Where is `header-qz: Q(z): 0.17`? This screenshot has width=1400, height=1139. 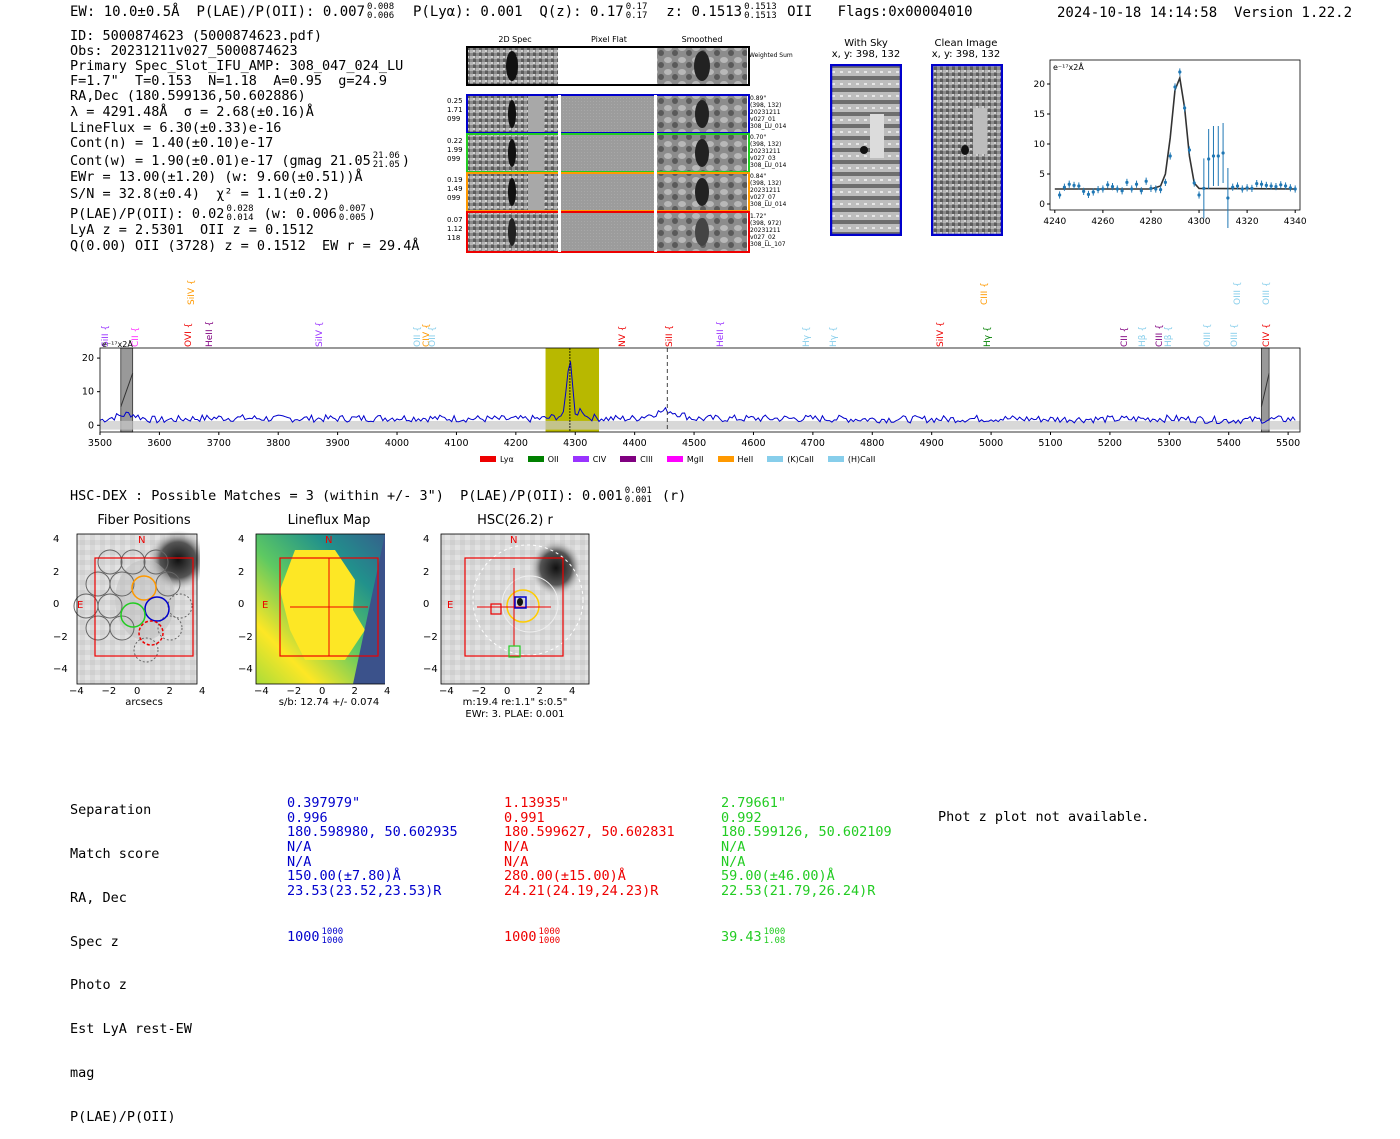 header-qz: Q(z): 0.17 is located at coordinates (581, 12).